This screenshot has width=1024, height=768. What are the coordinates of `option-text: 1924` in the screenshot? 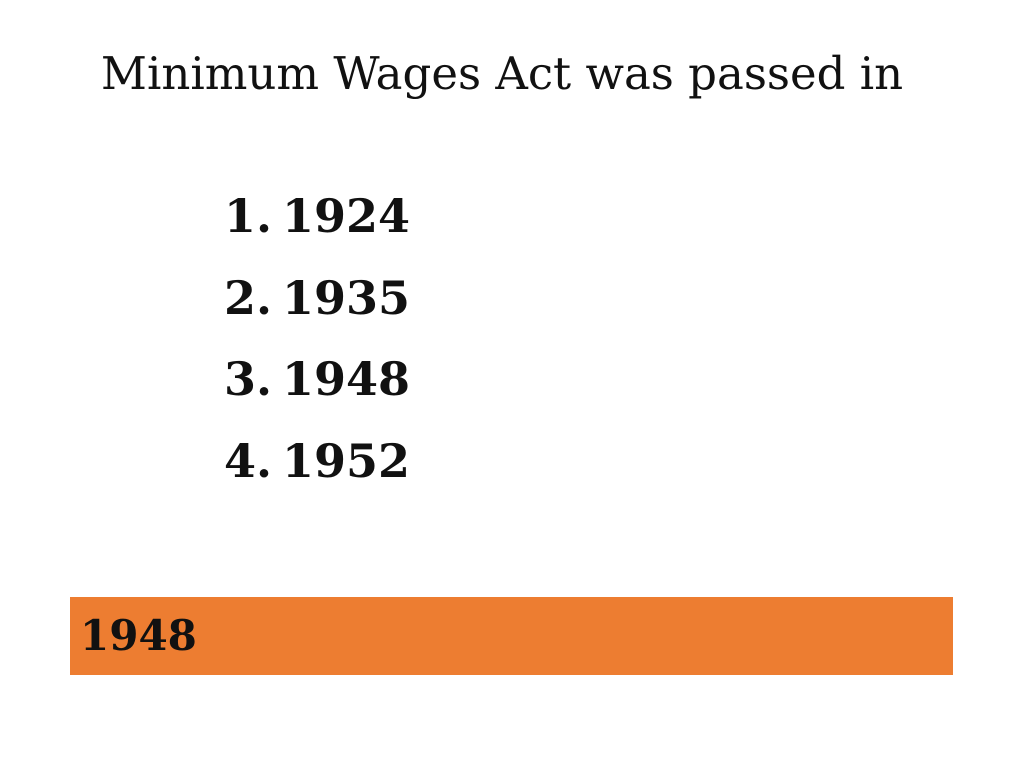 It's located at (346, 216).